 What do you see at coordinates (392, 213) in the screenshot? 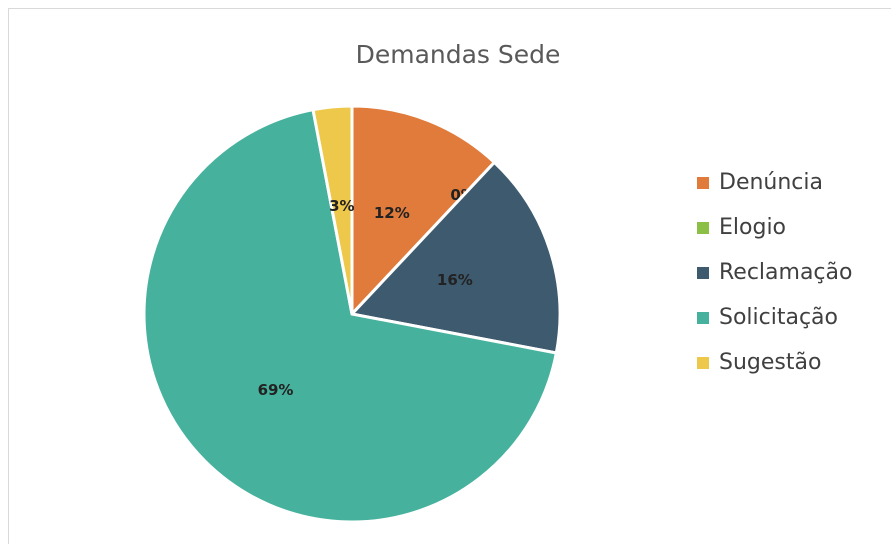
I see `data-label: 12%` at bounding box center [392, 213].